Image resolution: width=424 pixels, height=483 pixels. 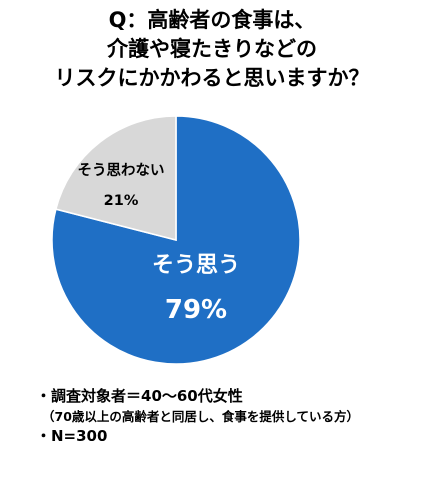 I want to click on slice-value-disagree: 21%, so click(x=121, y=201).